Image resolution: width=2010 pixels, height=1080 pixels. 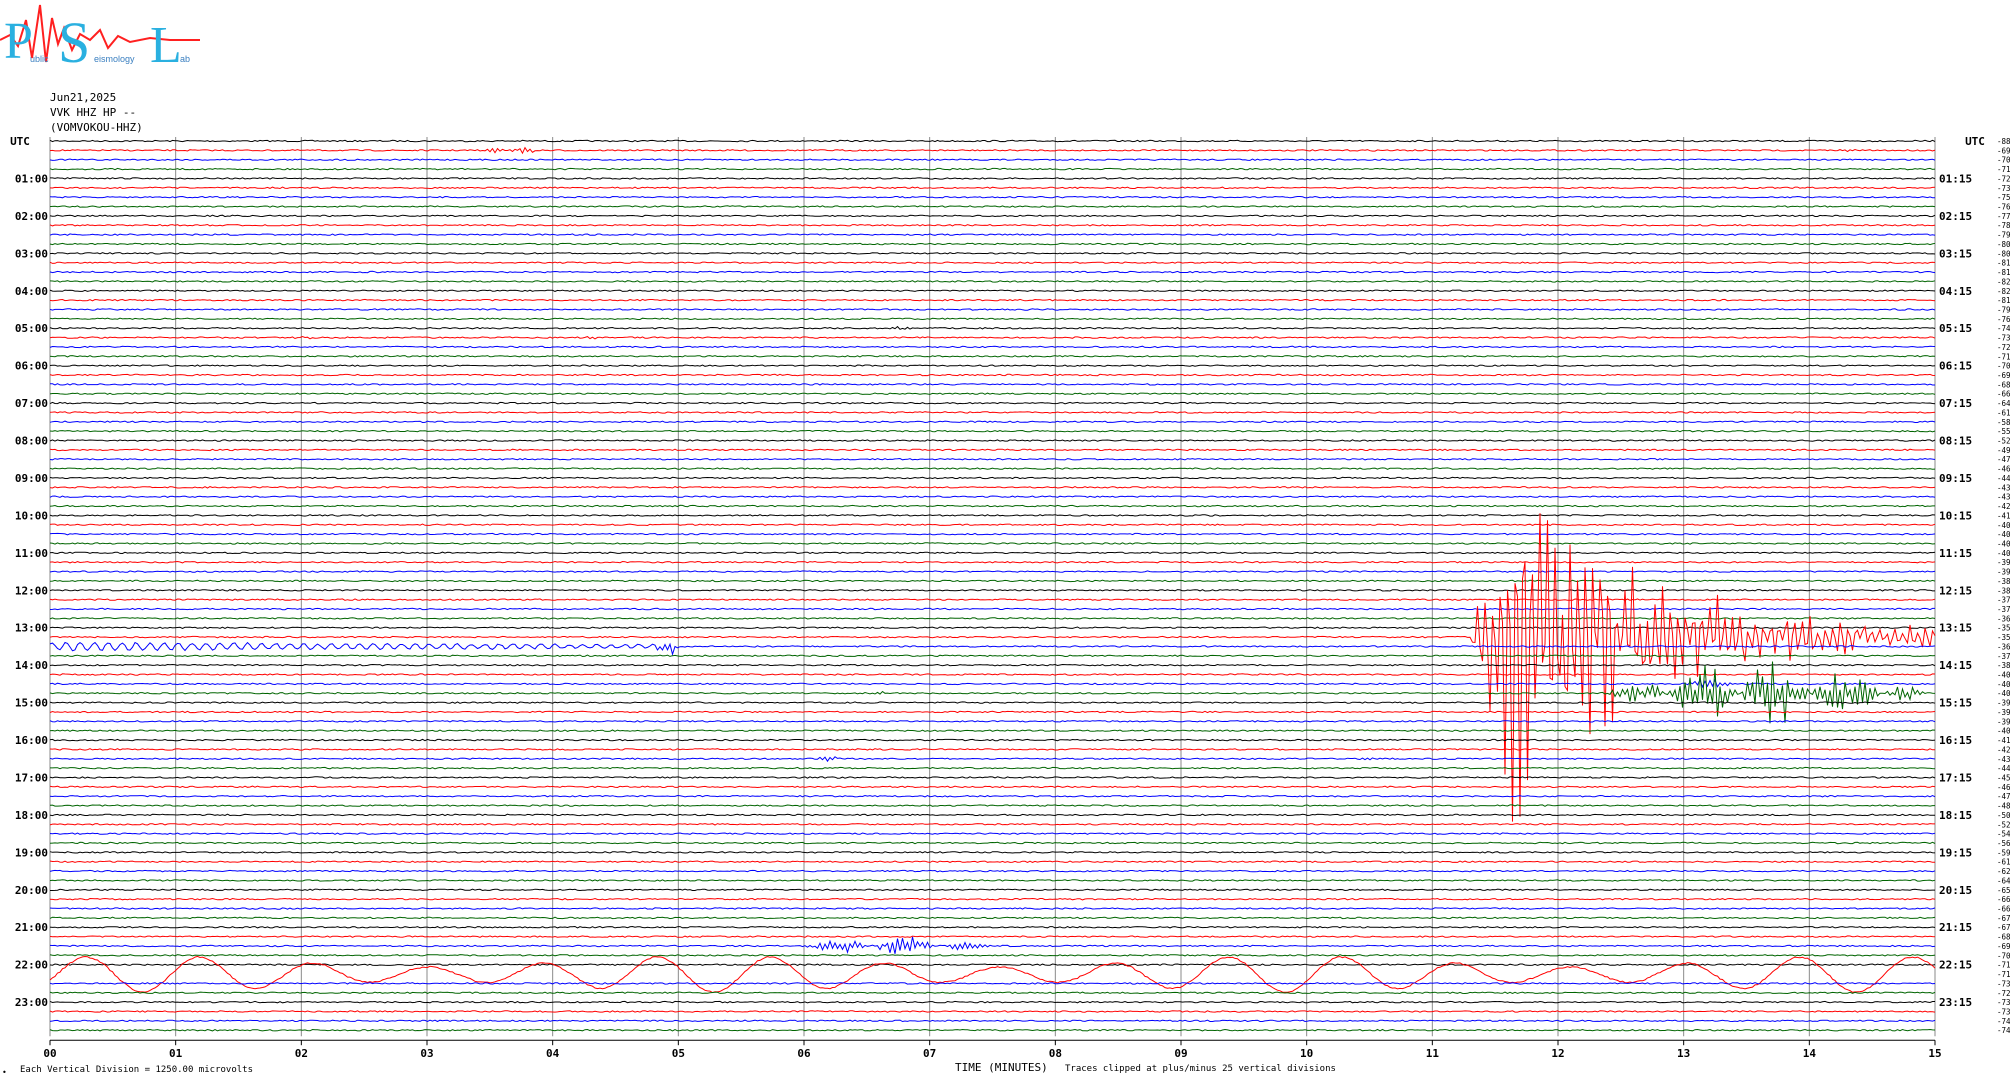 What do you see at coordinates (1975, 141) in the screenshot?
I see `right-axis-title: UTC` at bounding box center [1975, 141].